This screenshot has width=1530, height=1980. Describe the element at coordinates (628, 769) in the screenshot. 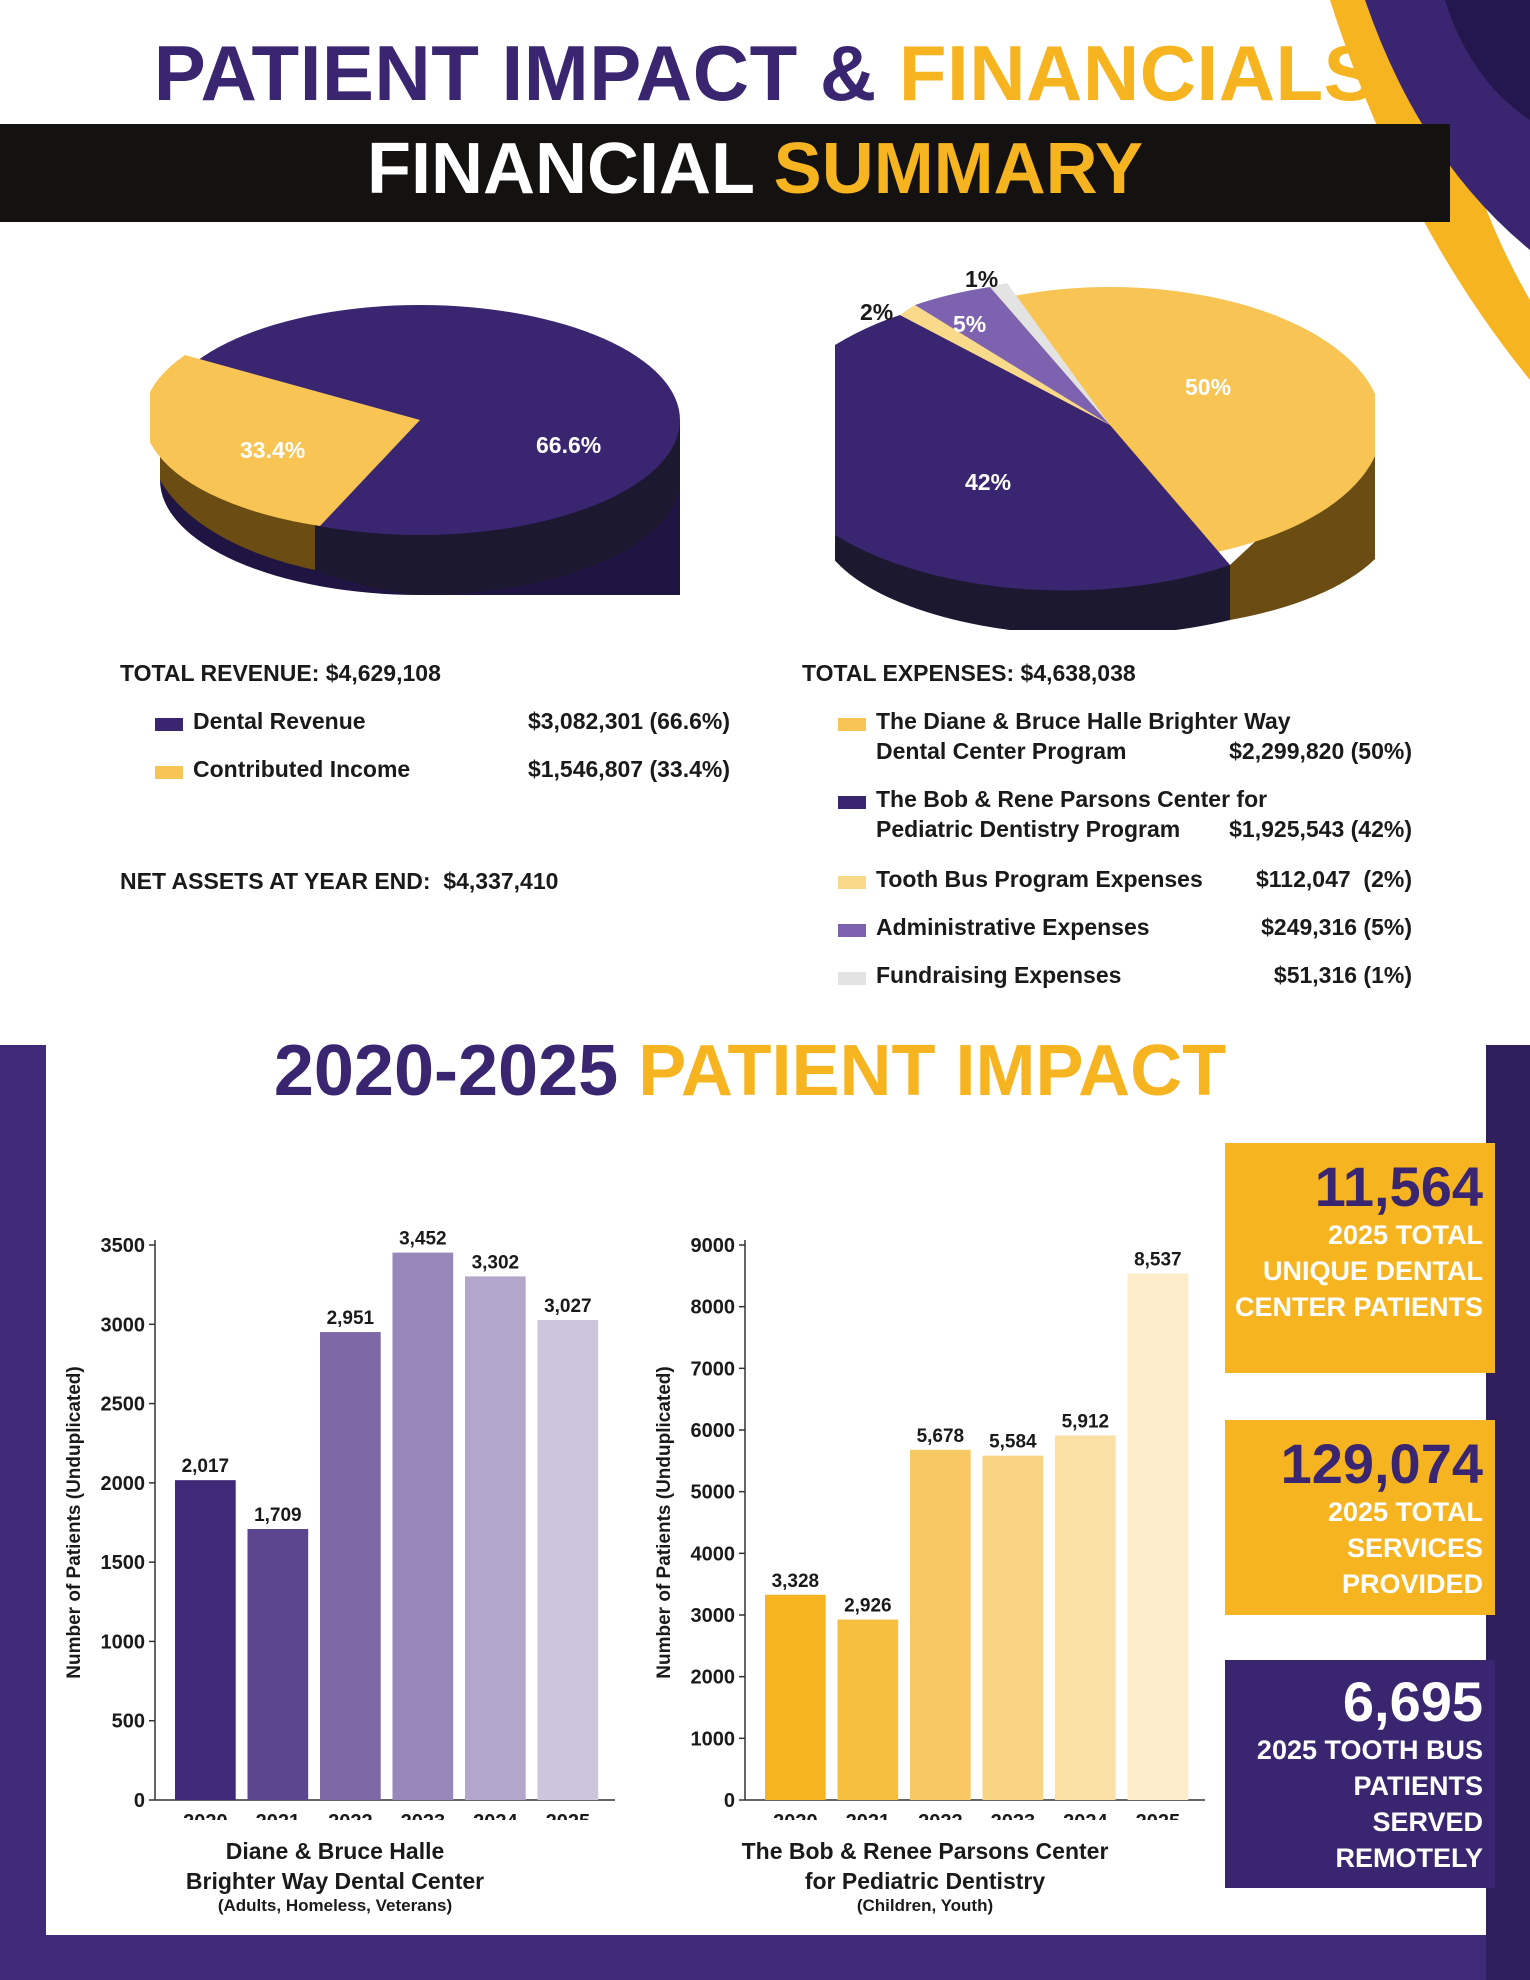

I see `legend-value: $1,546,807 (33.4%)` at that location.